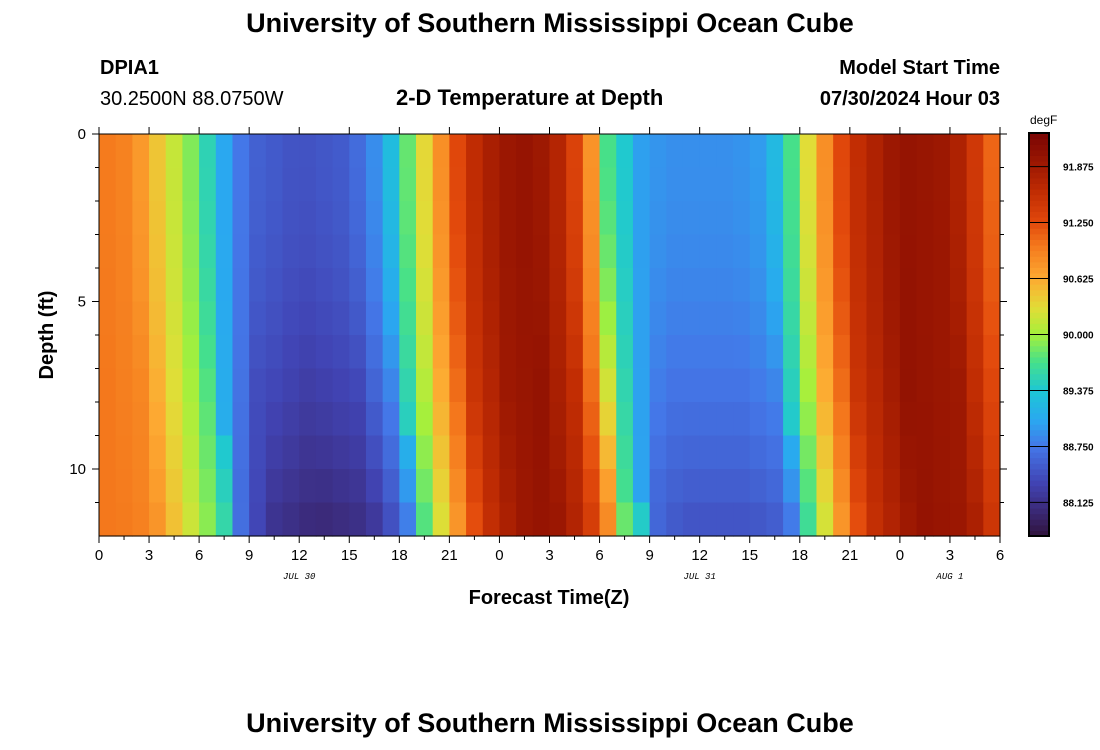 This screenshot has height=750, width=1100. Describe the element at coordinates (47, 335) in the screenshot. I see `y-axis-title: Depth (ft)` at that location.